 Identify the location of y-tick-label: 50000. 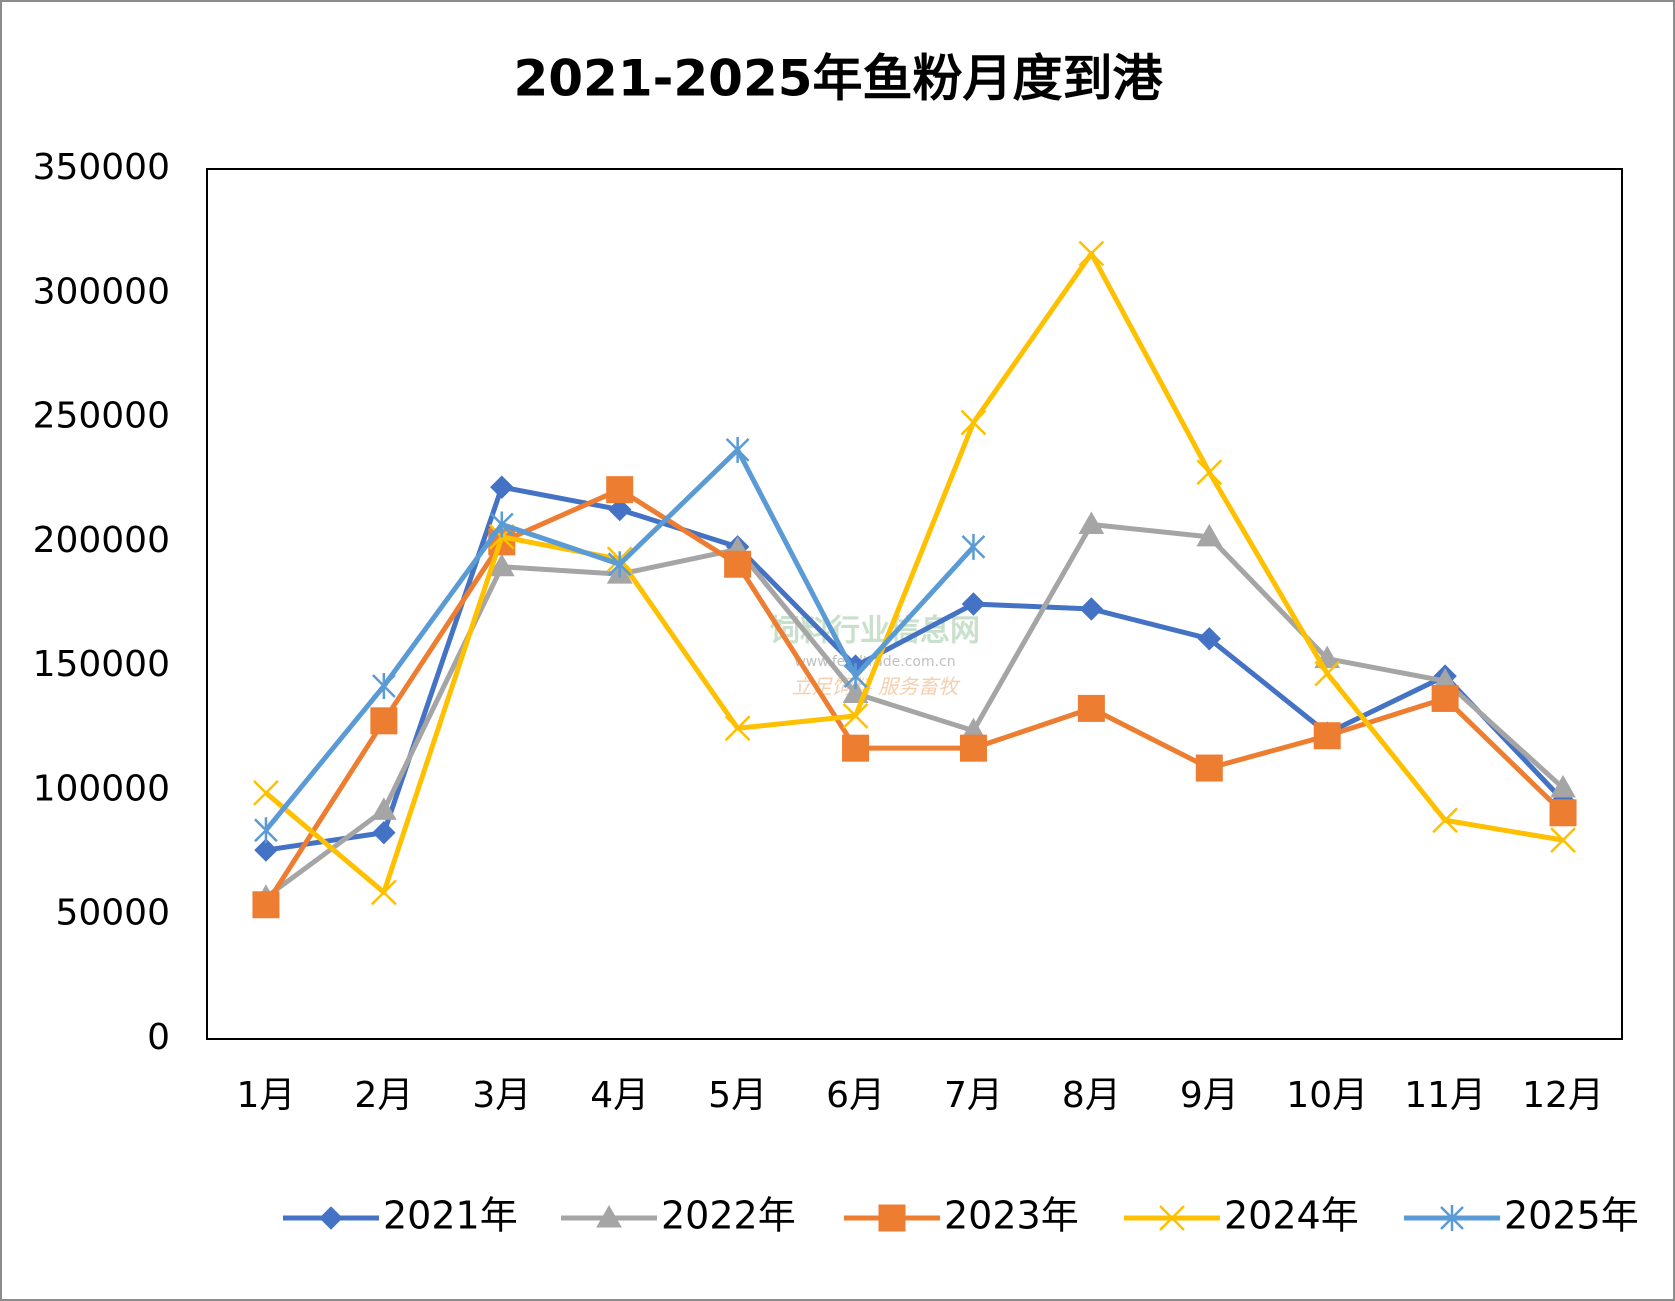
(112, 913).